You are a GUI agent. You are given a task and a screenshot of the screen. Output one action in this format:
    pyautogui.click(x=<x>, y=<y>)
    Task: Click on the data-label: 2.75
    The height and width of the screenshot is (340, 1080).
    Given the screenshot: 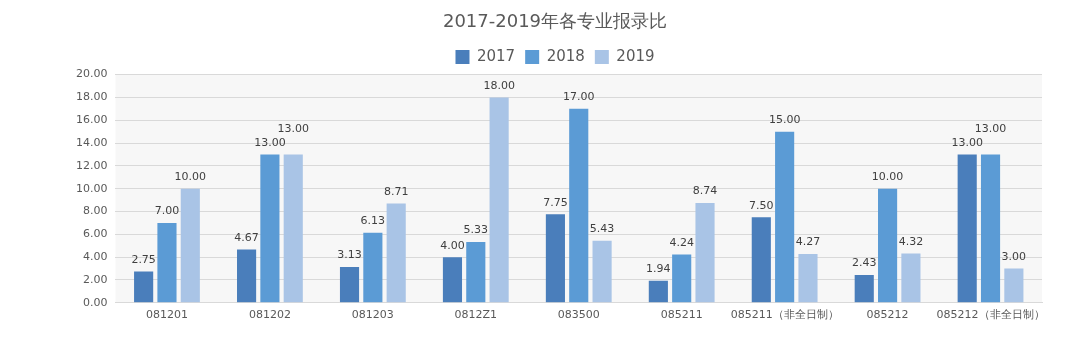 What is the action you would take?
    pyautogui.click(x=143, y=259)
    